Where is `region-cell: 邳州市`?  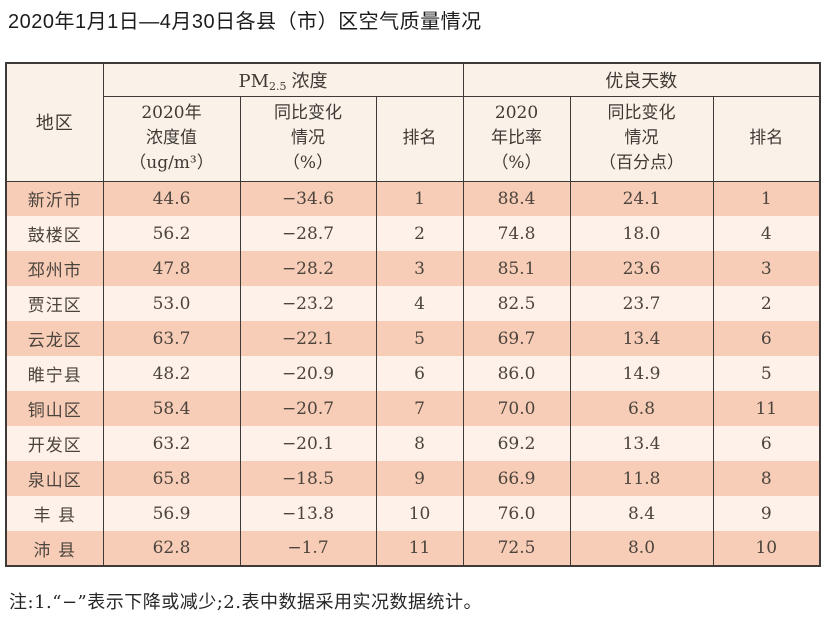 region-cell: 邳州市 is located at coordinates (54, 268).